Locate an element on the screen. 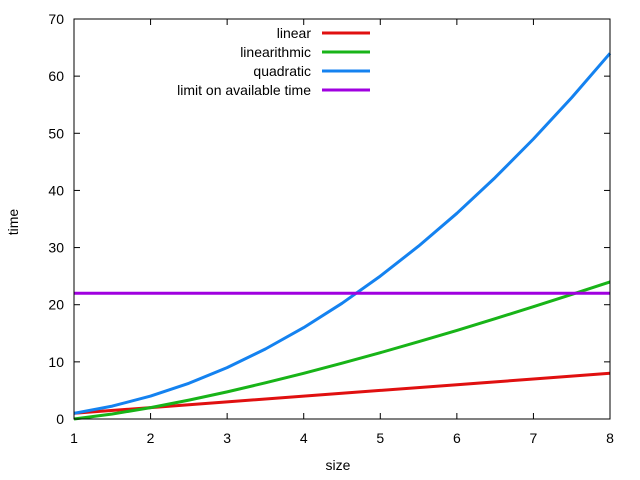  y-tick-label: 10 is located at coordinates (56, 362).